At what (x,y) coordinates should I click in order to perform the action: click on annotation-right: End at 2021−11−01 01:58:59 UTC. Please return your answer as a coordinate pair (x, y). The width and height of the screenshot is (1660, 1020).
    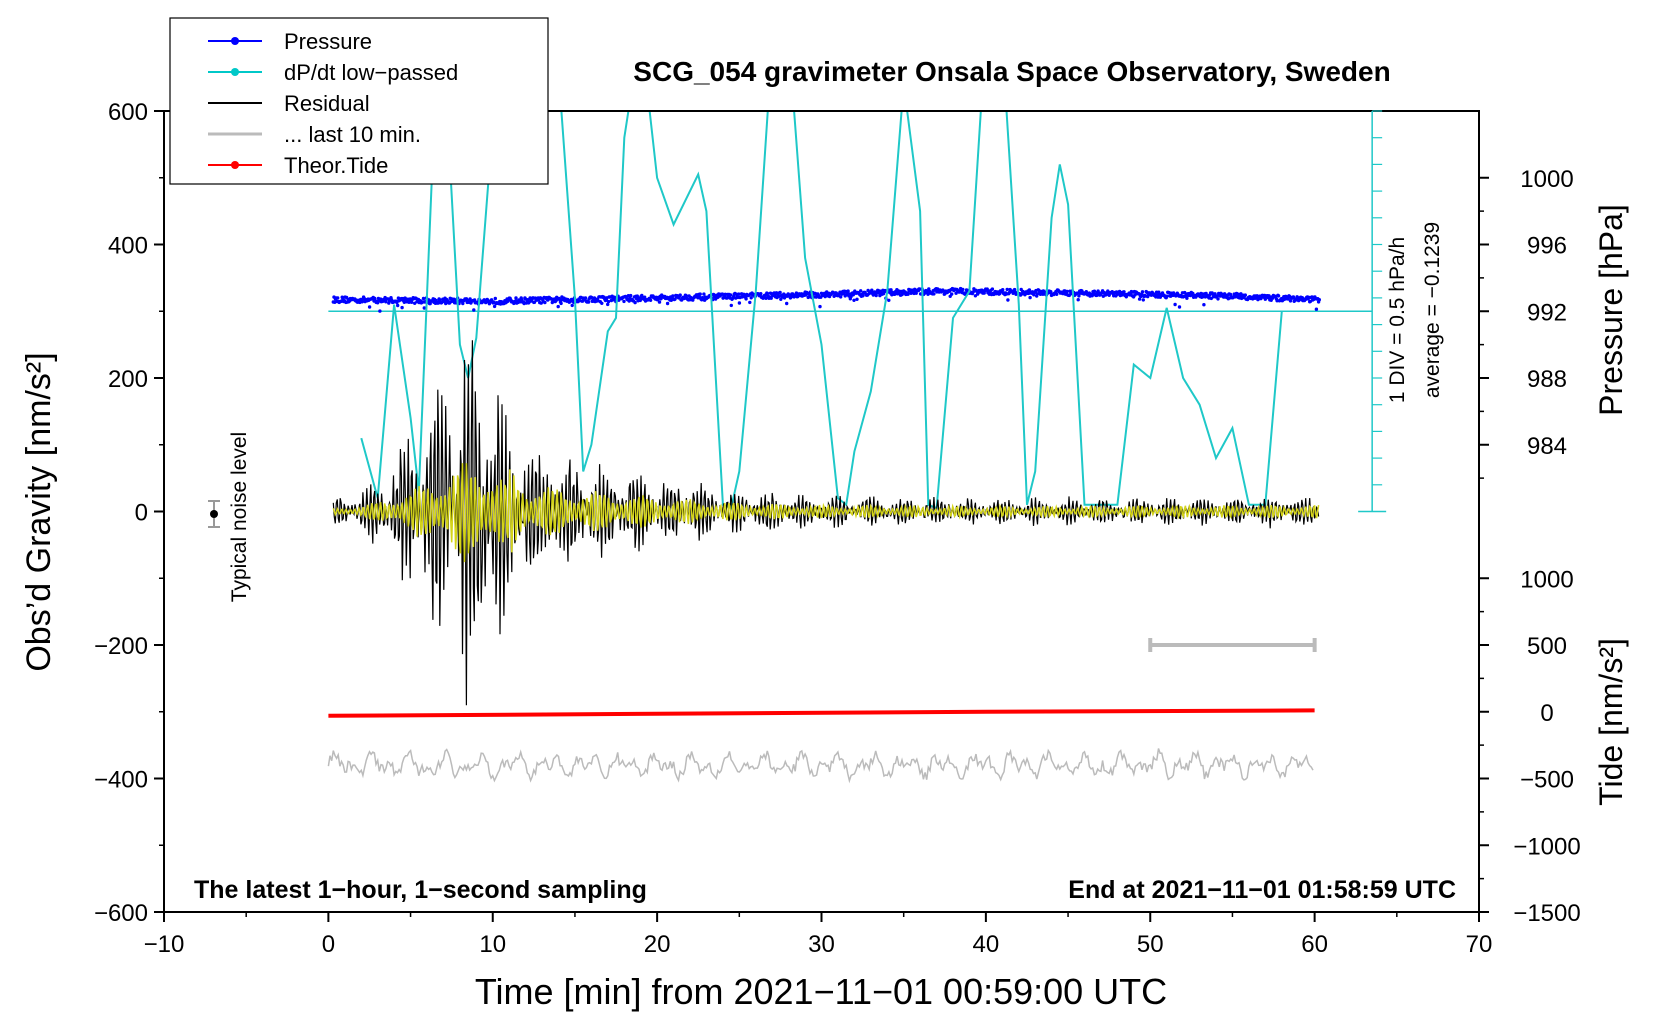
    Looking at the image, I should click on (1262, 890).